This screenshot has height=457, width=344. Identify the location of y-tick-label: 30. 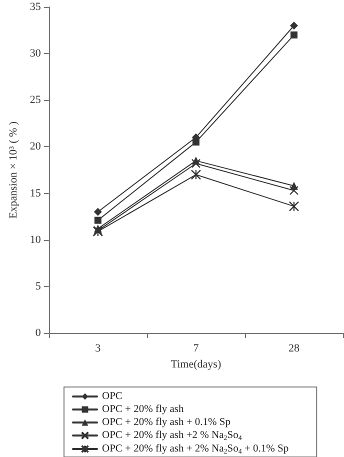
(36, 54).